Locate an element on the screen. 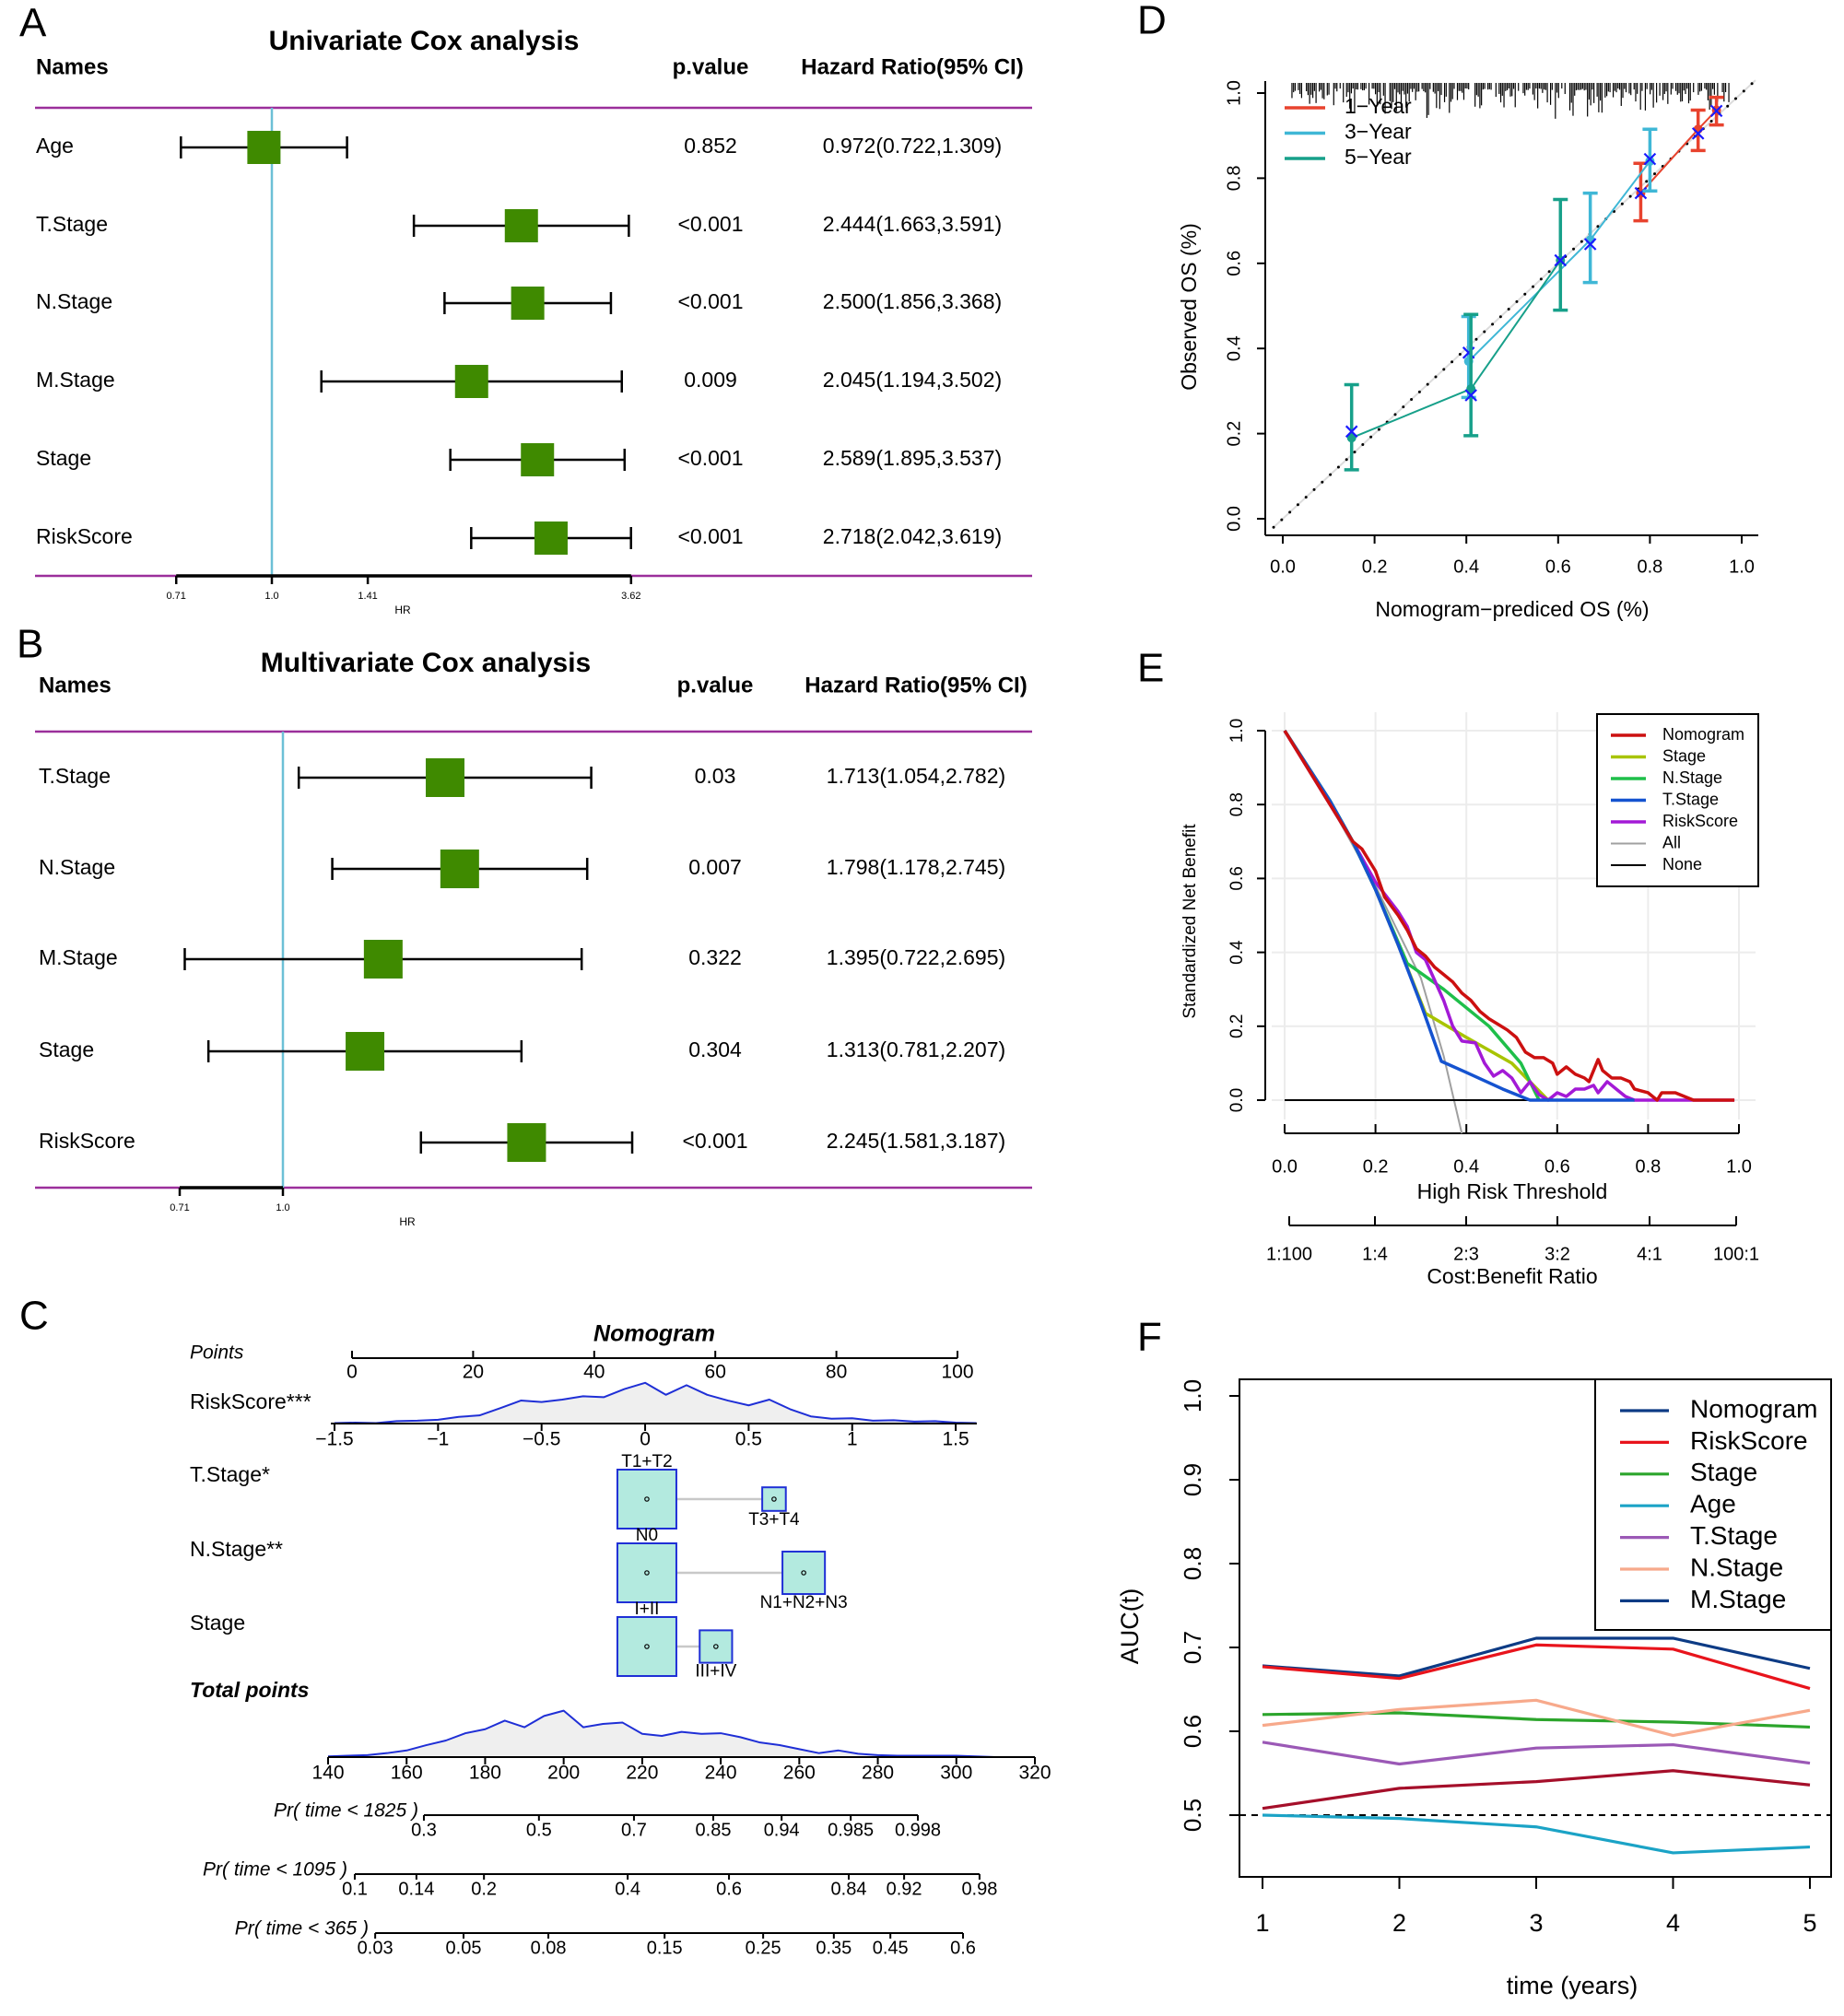  probability-tick-label: 0.7 is located at coordinates (634, 1830).